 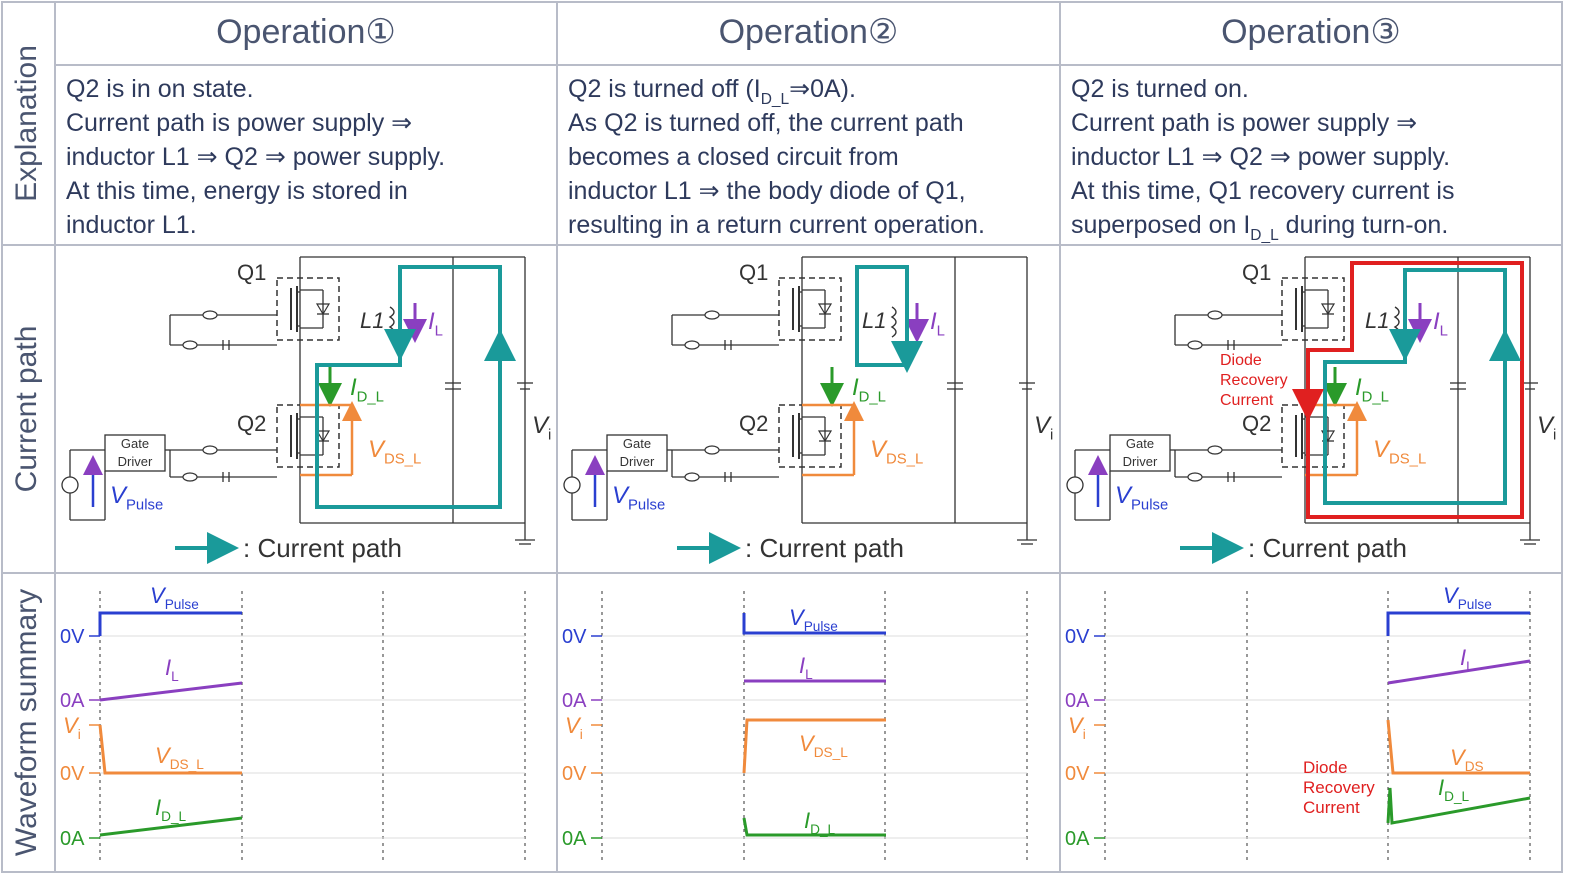 What do you see at coordinates (1262, 191) in the screenshot?
I see `explanation-line: At this time, Q1 recovery current is` at bounding box center [1262, 191].